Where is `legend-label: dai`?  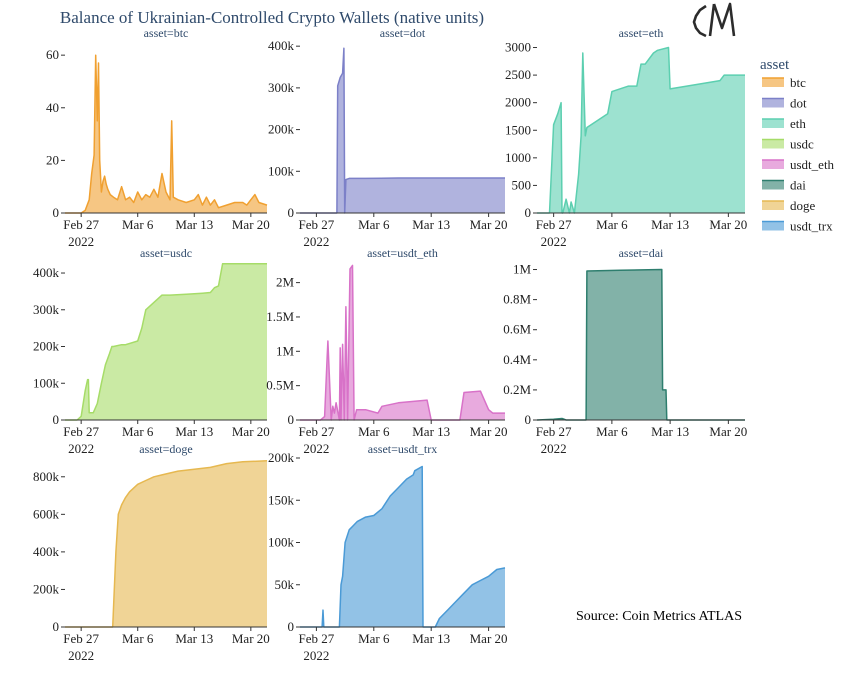
legend-label: dai is located at coordinates (798, 185).